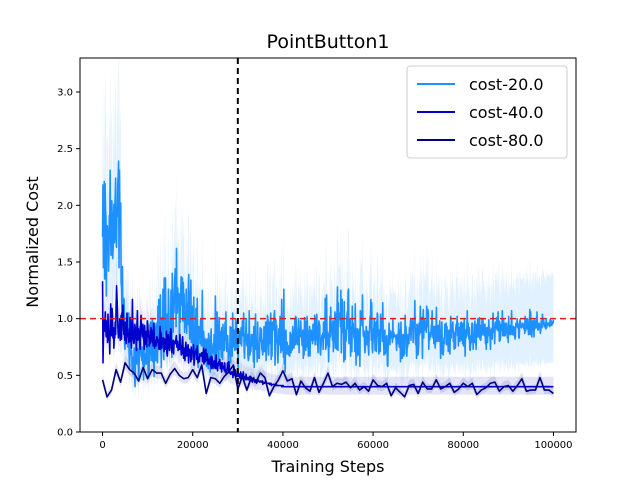  What do you see at coordinates (65, 376) in the screenshot?
I see `y-tick-label: 0.5` at bounding box center [65, 376].